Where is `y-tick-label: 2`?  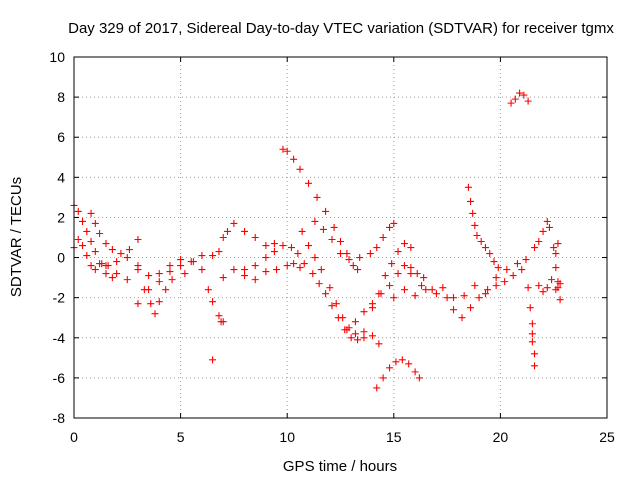
y-tick-label: 2 is located at coordinates (61, 217).